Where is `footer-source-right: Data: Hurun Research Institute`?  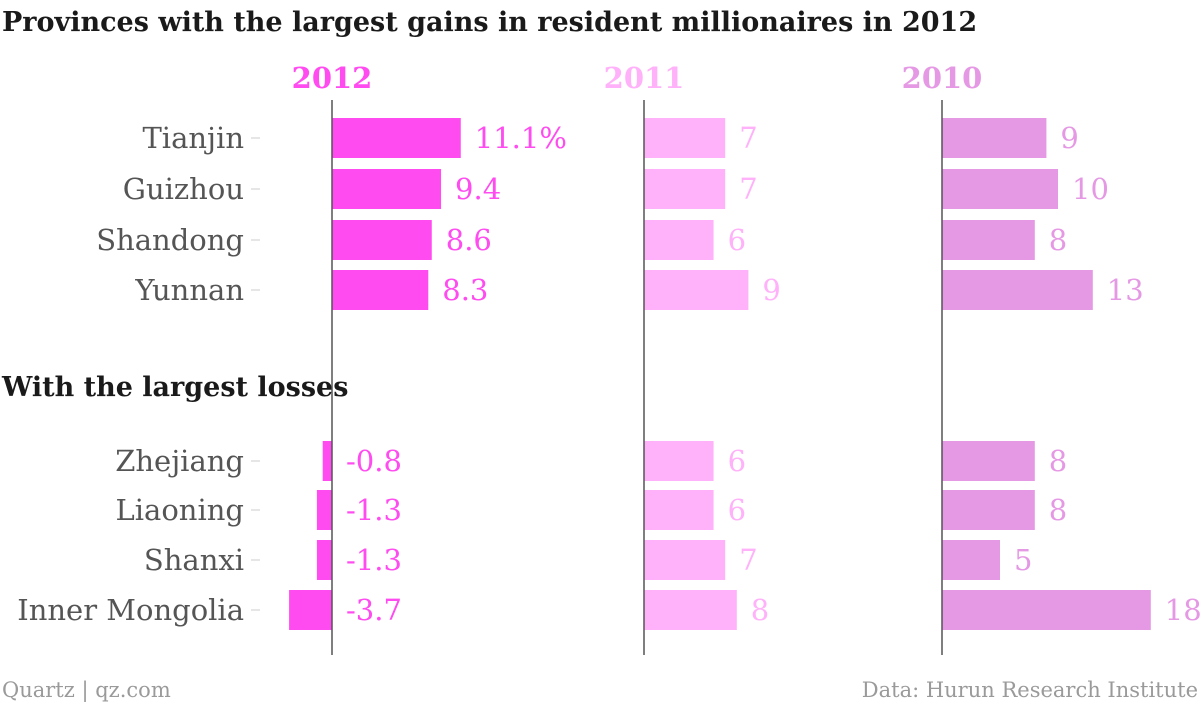
footer-source-right: Data: Hurun Research Institute is located at coordinates (1030, 690).